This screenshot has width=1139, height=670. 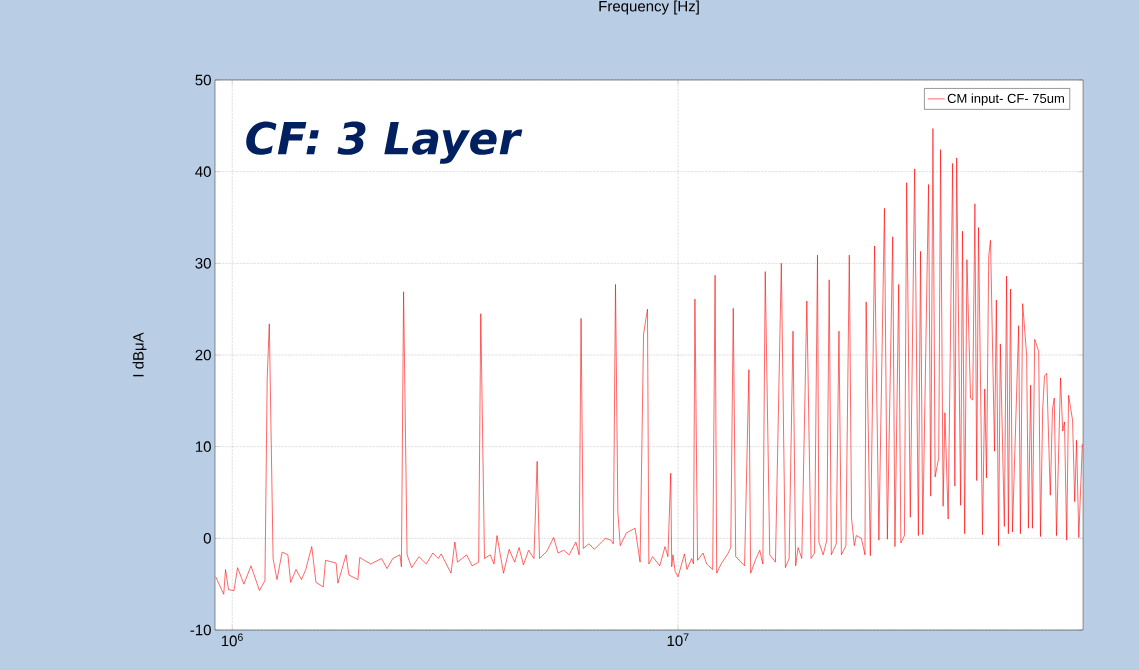 What do you see at coordinates (203, 446) in the screenshot?
I see `y-tick-label: 10` at bounding box center [203, 446].